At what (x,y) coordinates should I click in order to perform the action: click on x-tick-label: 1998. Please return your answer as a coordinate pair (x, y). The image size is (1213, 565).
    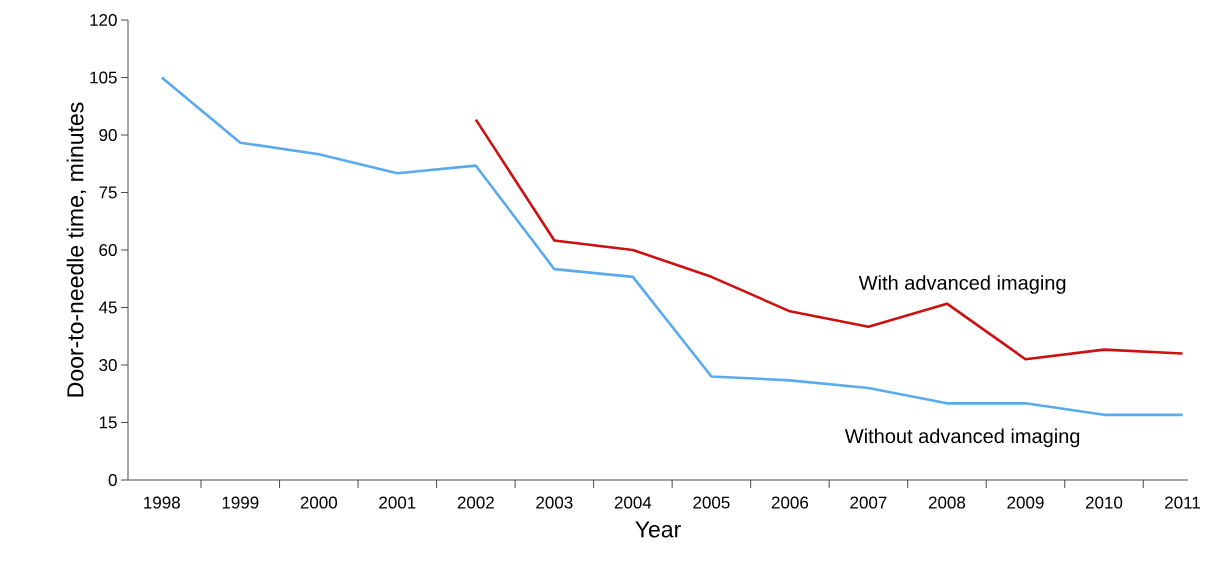
    Looking at the image, I should click on (162, 502).